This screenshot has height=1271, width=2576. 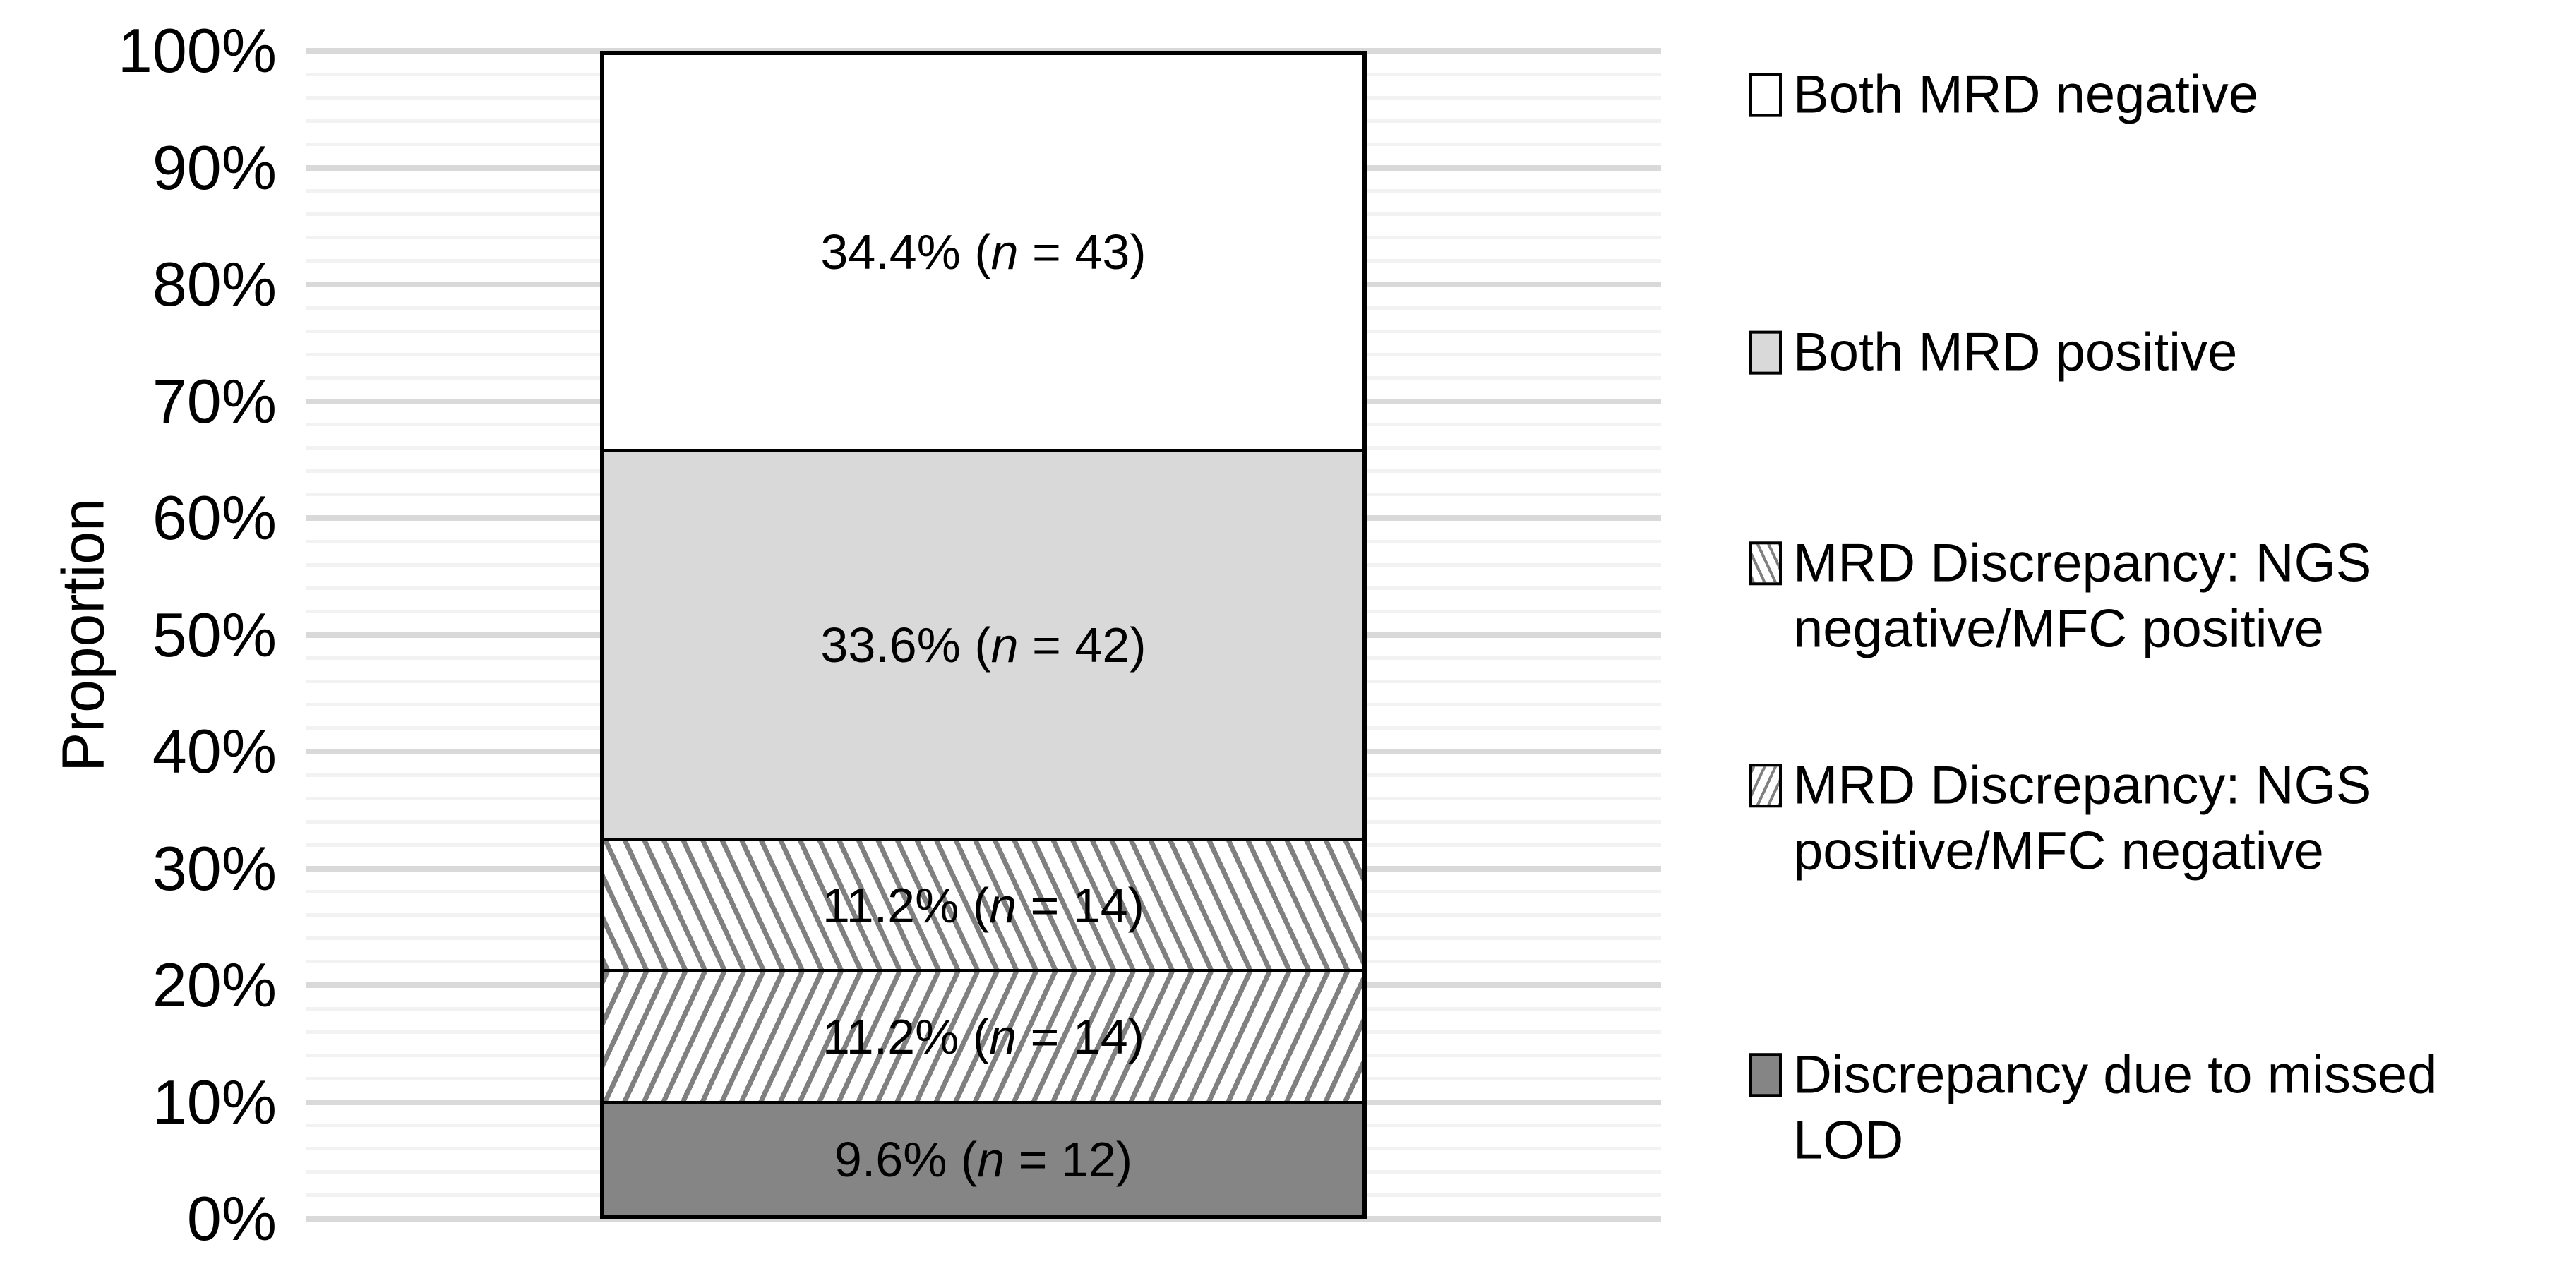 I want to click on segment-label: 34.4% (n = 43), so click(x=983, y=252).